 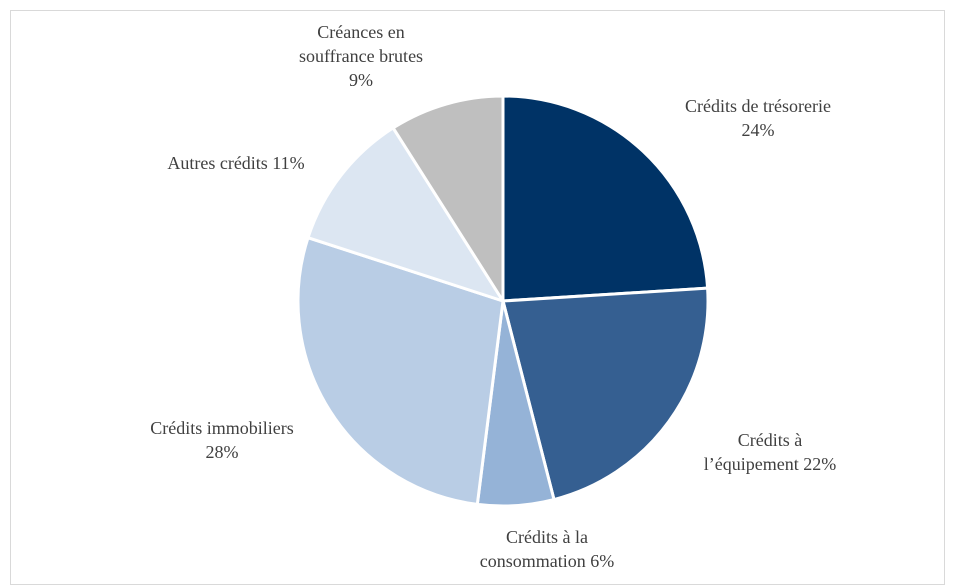 What do you see at coordinates (361, 56) in the screenshot?
I see `slice-label: Créances en souffrance brutes 9%` at bounding box center [361, 56].